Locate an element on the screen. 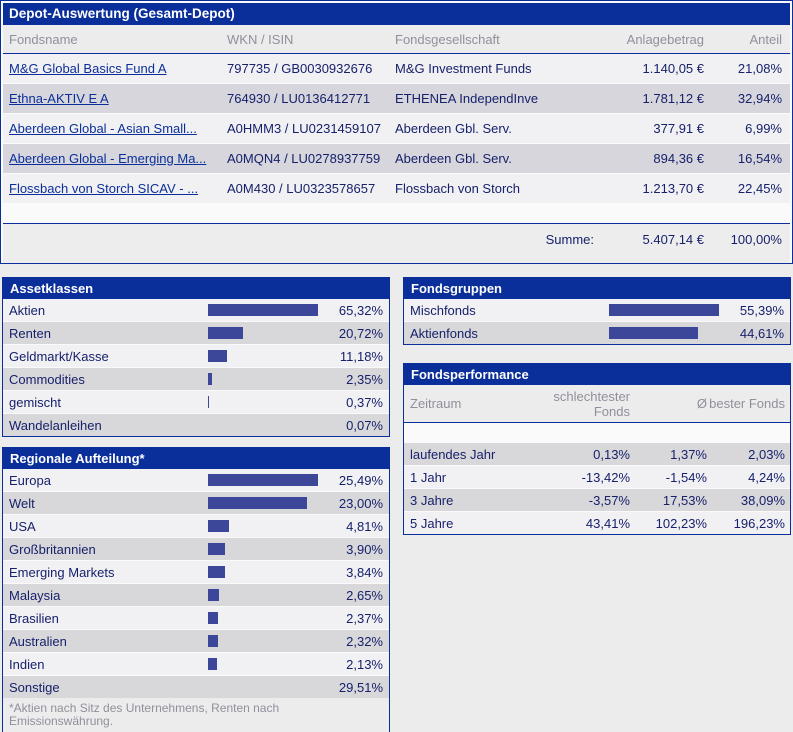 The image size is (793, 732). perf-zeitraum: 5 Jahre is located at coordinates (432, 523).